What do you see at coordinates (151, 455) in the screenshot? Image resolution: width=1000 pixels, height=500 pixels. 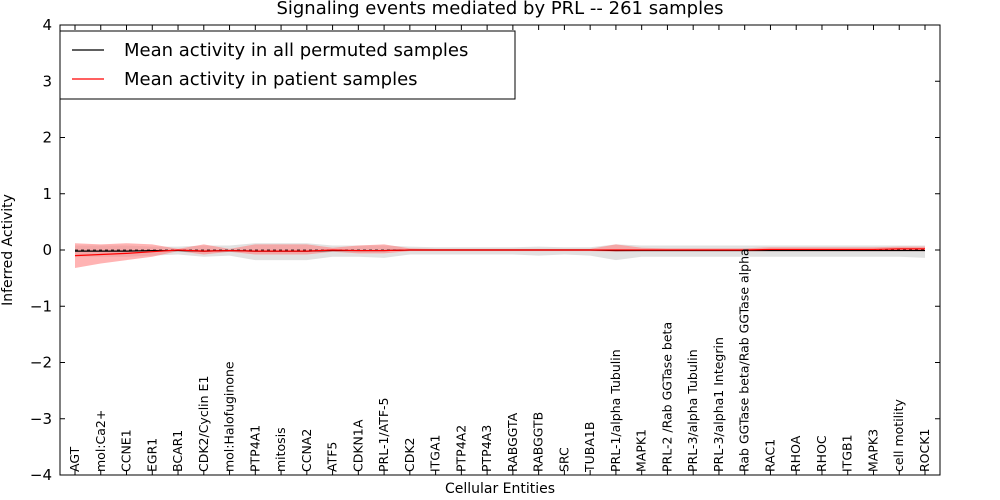 I see `category-label: EGR1` at bounding box center [151, 455].